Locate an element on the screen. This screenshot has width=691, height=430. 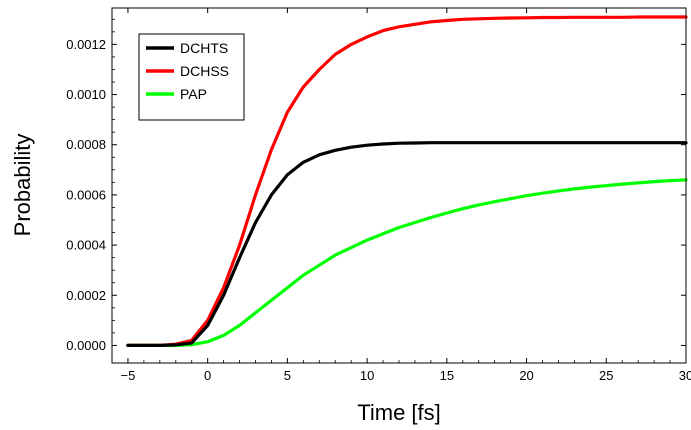
x-tick-label: 25 is located at coordinates (606, 375).